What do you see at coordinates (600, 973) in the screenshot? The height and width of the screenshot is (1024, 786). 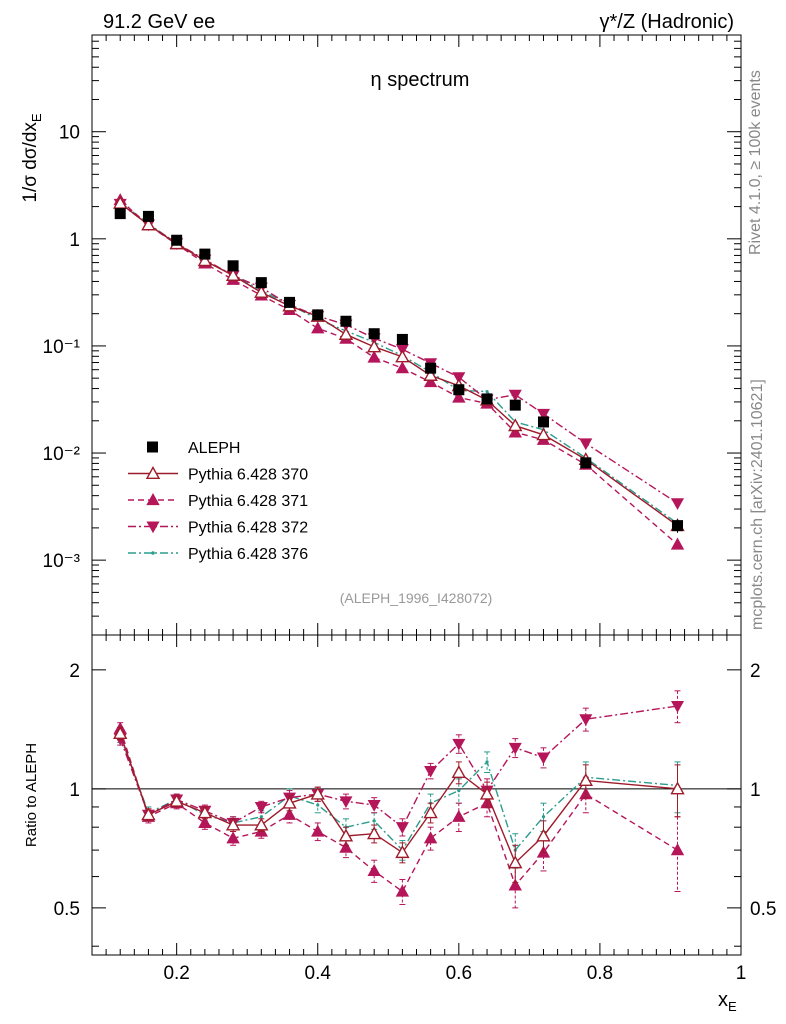 I see `x-tick-label: 0.8` at bounding box center [600, 973].